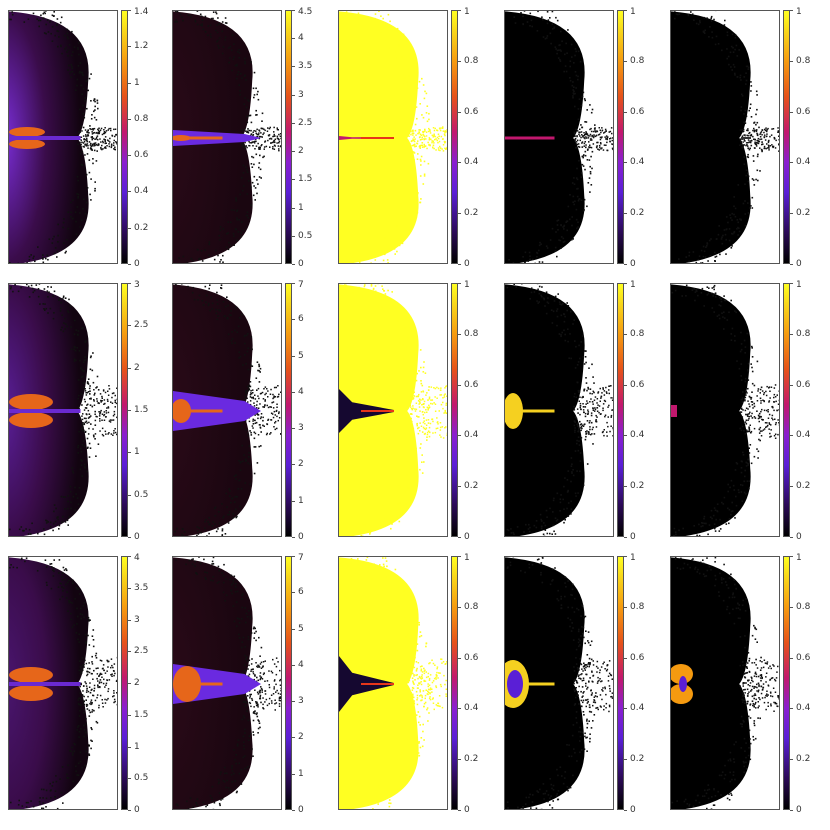  I want to click on colorbar-tick-label: 0.6, so click(471, 384).